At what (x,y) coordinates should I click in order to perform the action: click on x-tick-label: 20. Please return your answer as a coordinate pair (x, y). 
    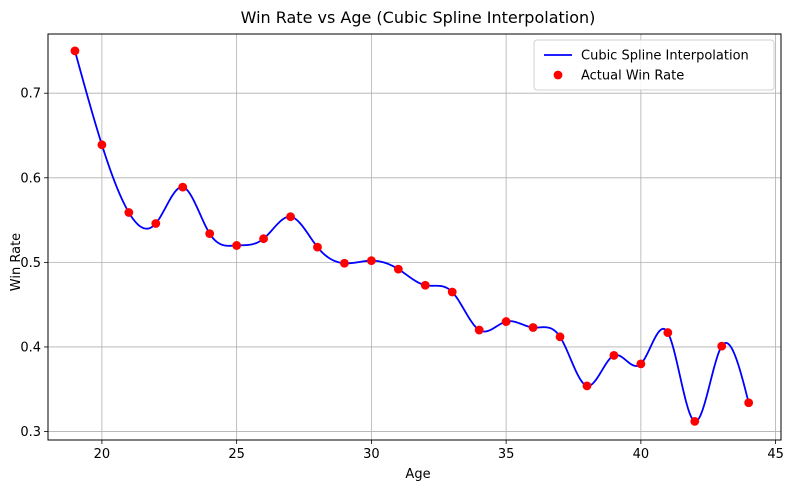
    Looking at the image, I should click on (102, 454).